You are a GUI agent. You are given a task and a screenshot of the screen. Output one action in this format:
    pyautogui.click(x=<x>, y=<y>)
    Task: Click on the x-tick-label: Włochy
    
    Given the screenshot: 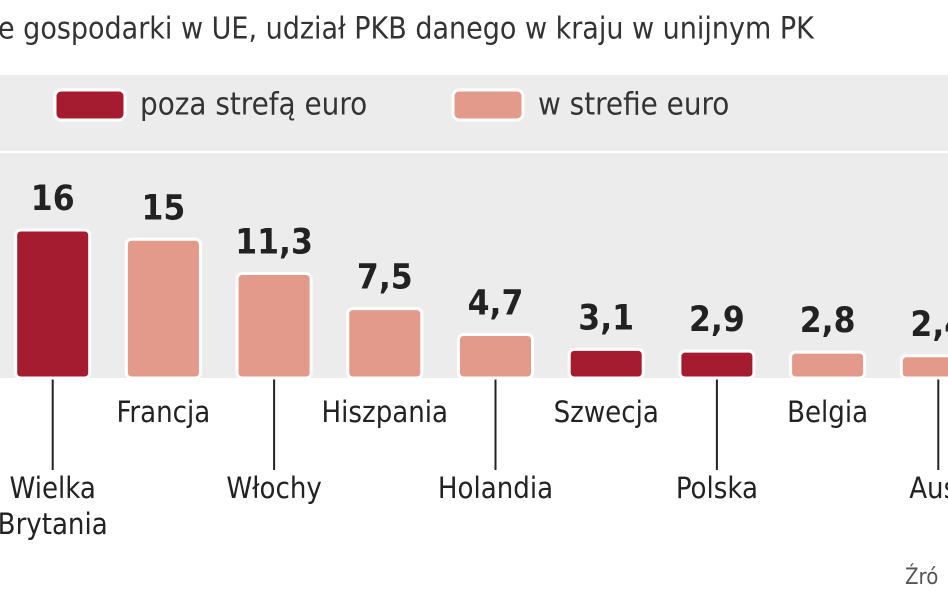 What is the action you would take?
    pyautogui.click(x=274, y=488)
    